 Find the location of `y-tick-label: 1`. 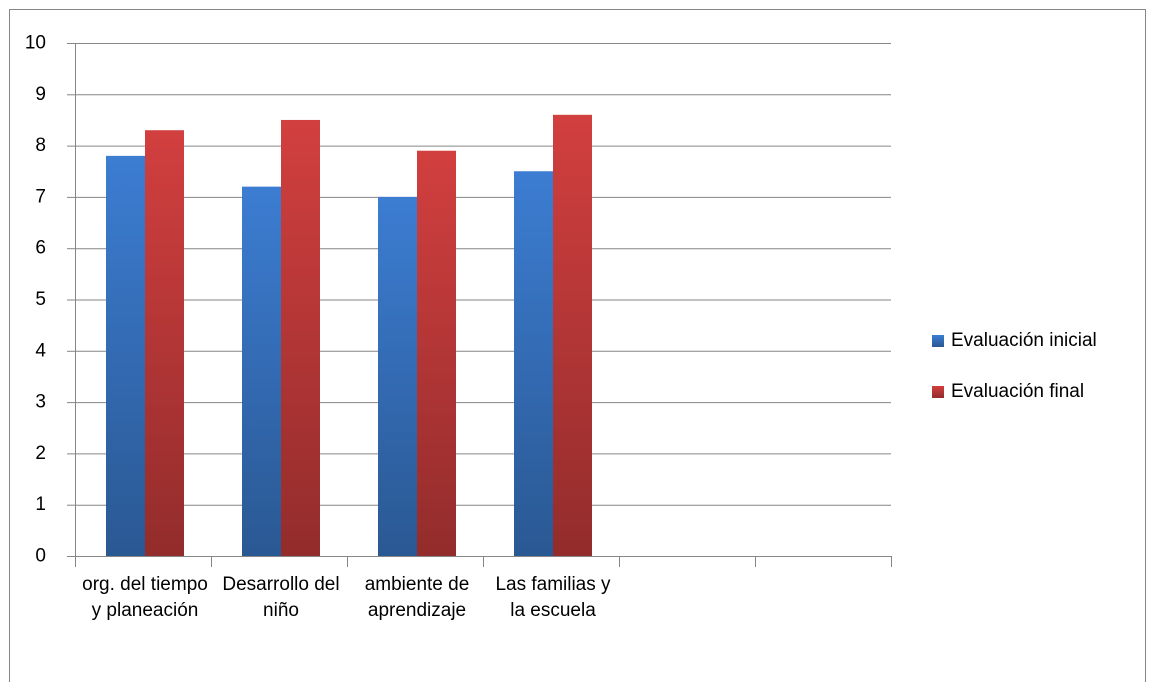

y-tick-label: 1 is located at coordinates (40, 504).